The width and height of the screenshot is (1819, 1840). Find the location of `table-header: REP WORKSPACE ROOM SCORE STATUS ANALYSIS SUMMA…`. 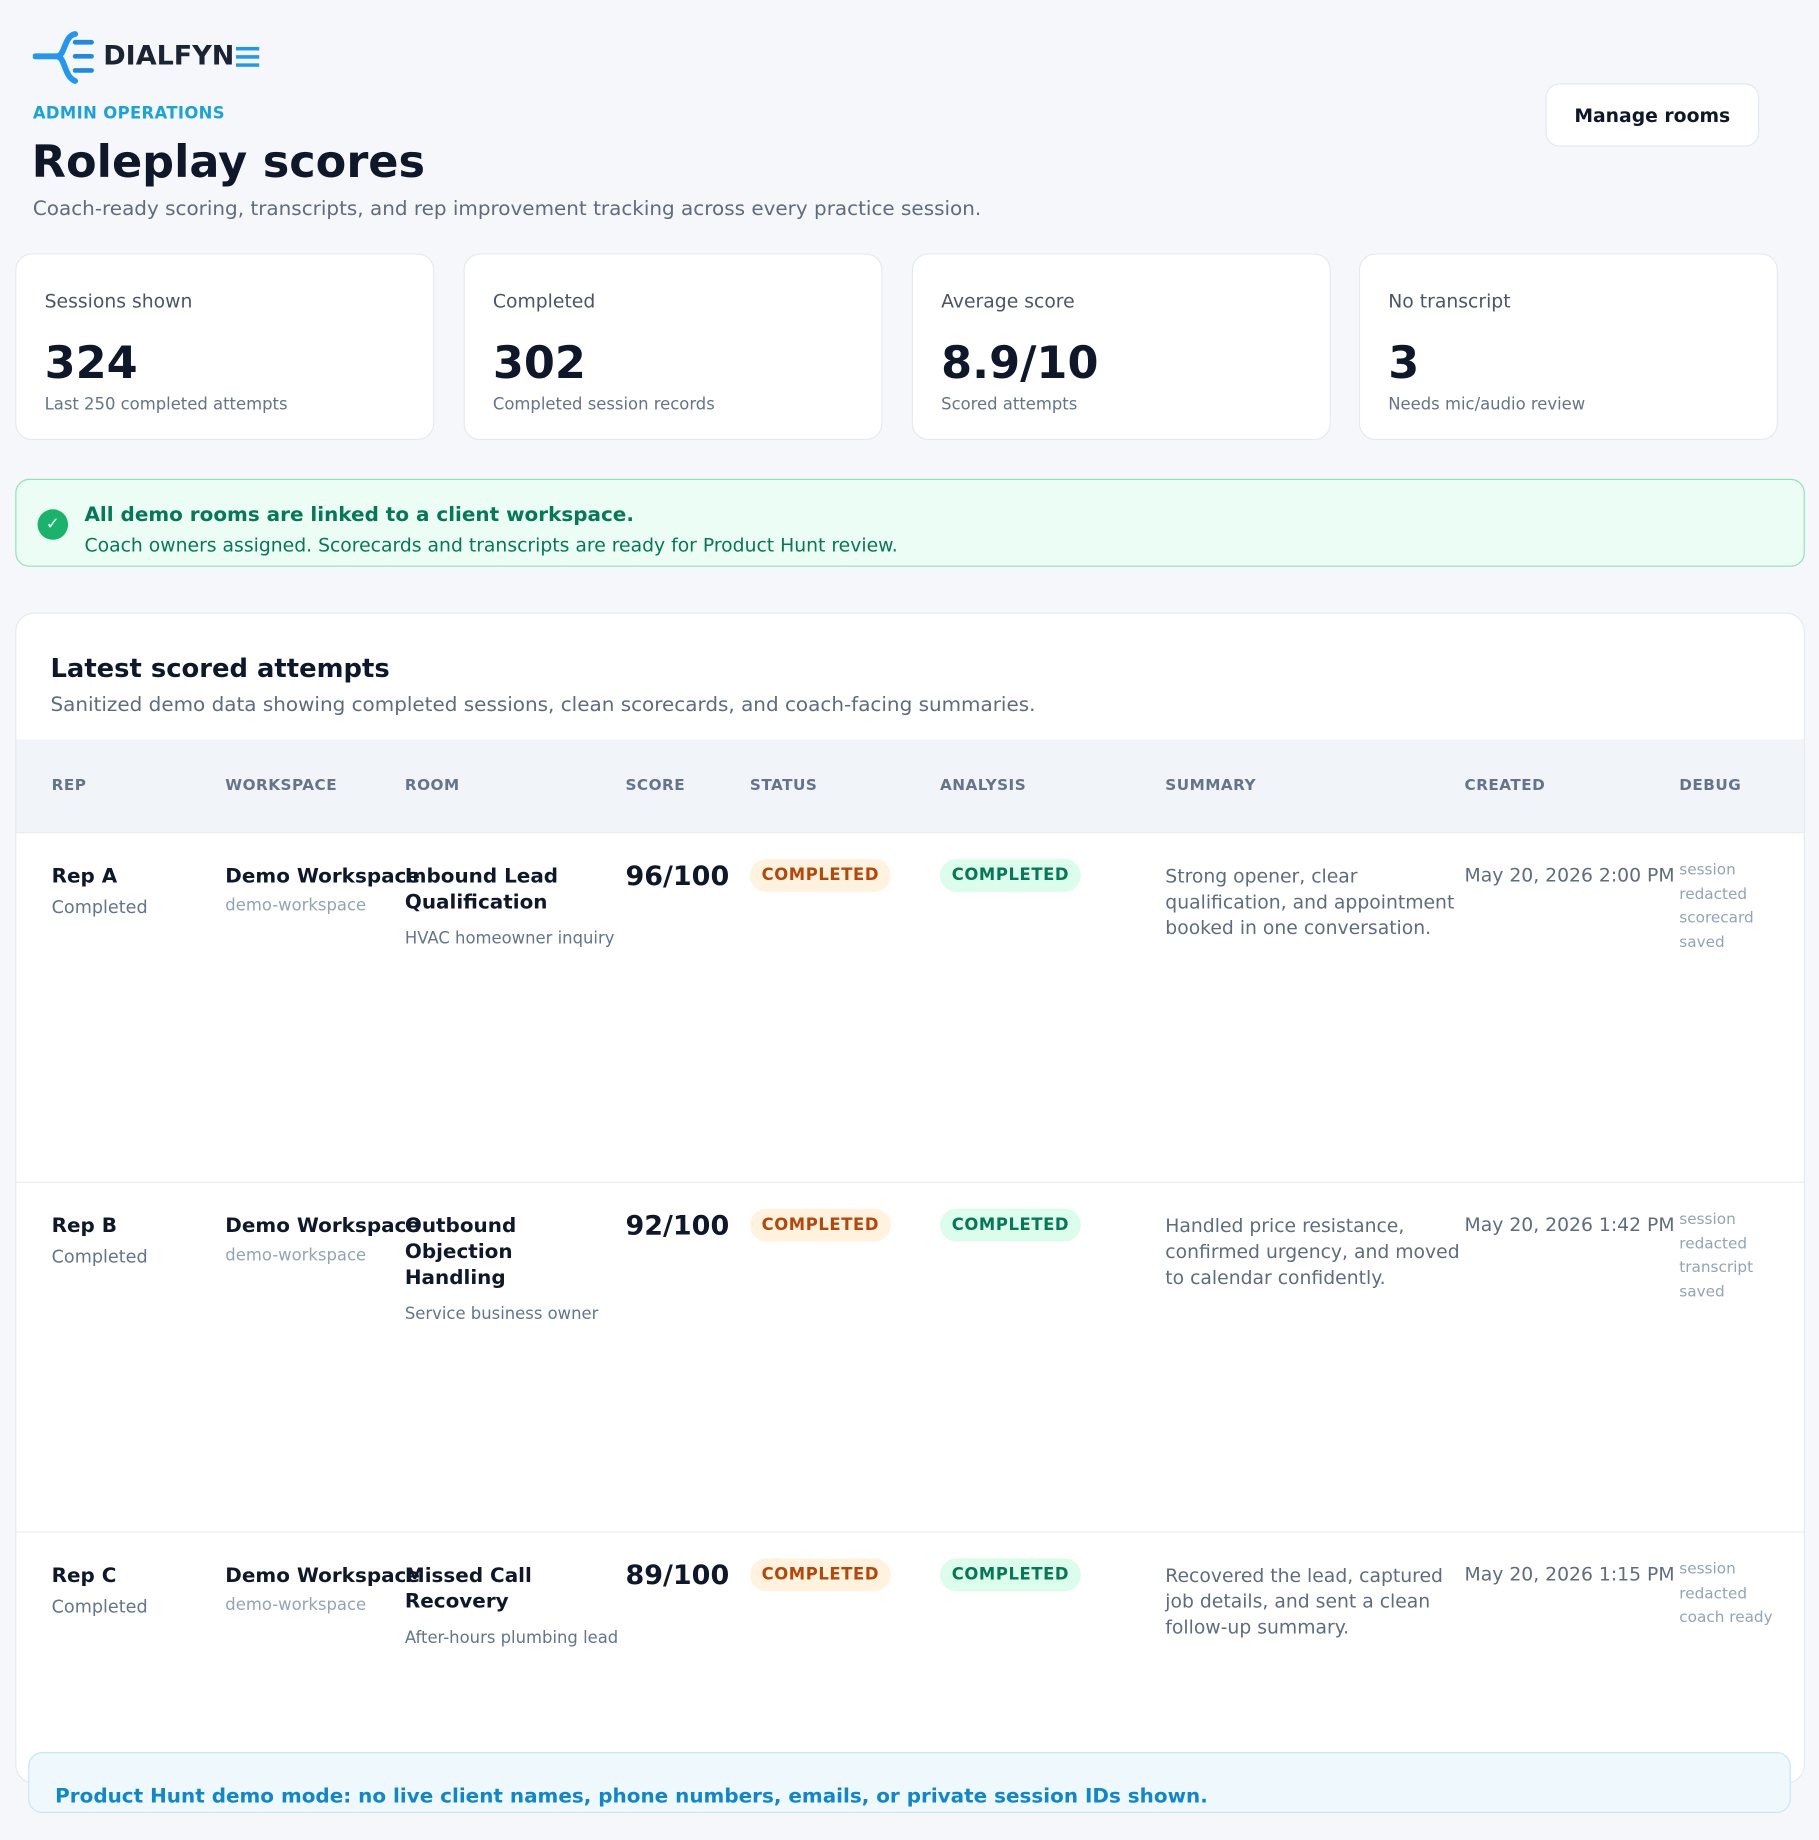

table-header: REP WORKSPACE ROOM SCORE STATUS ANALYSIS SUMMA… is located at coordinates (910, 786).